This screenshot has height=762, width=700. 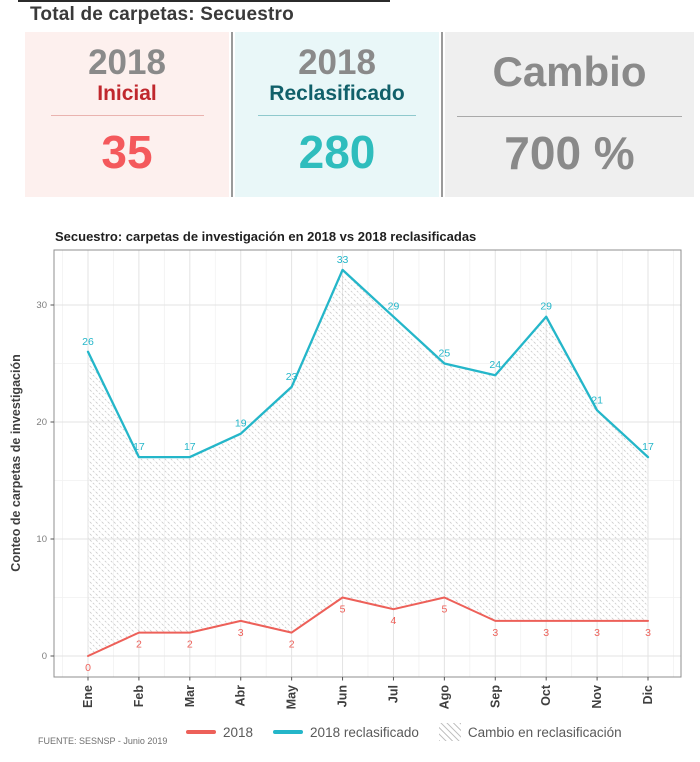 What do you see at coordinates (495, 365) in the screenshot?
I see `point-label: 24` at bounding box center [495, 365].